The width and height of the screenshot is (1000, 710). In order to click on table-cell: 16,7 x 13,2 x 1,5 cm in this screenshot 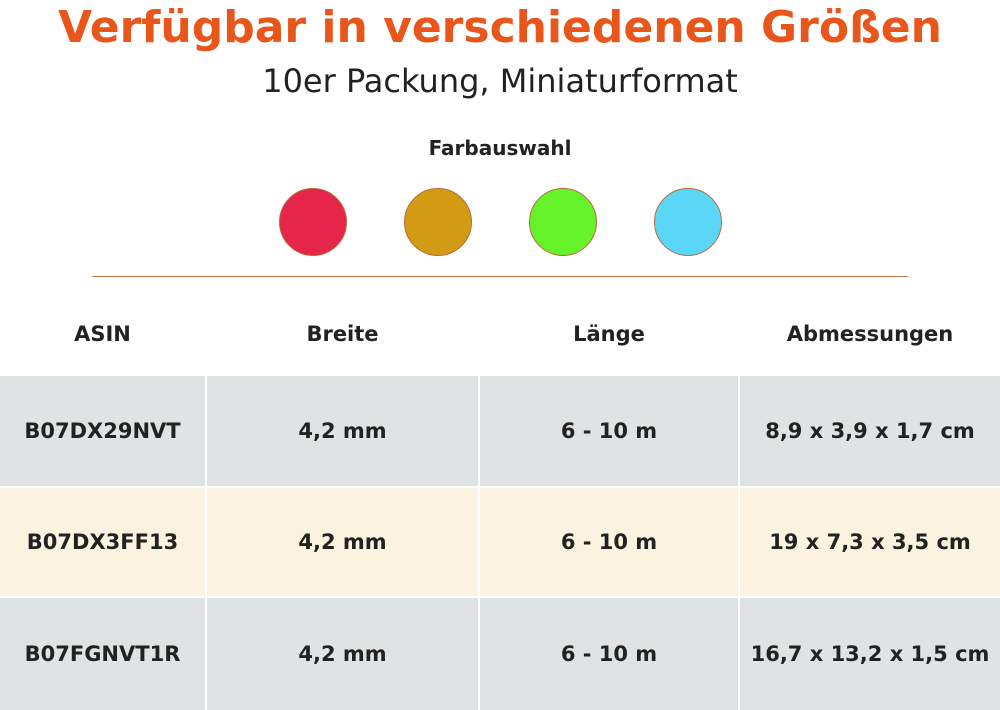, I will do `click(870, 654)`.